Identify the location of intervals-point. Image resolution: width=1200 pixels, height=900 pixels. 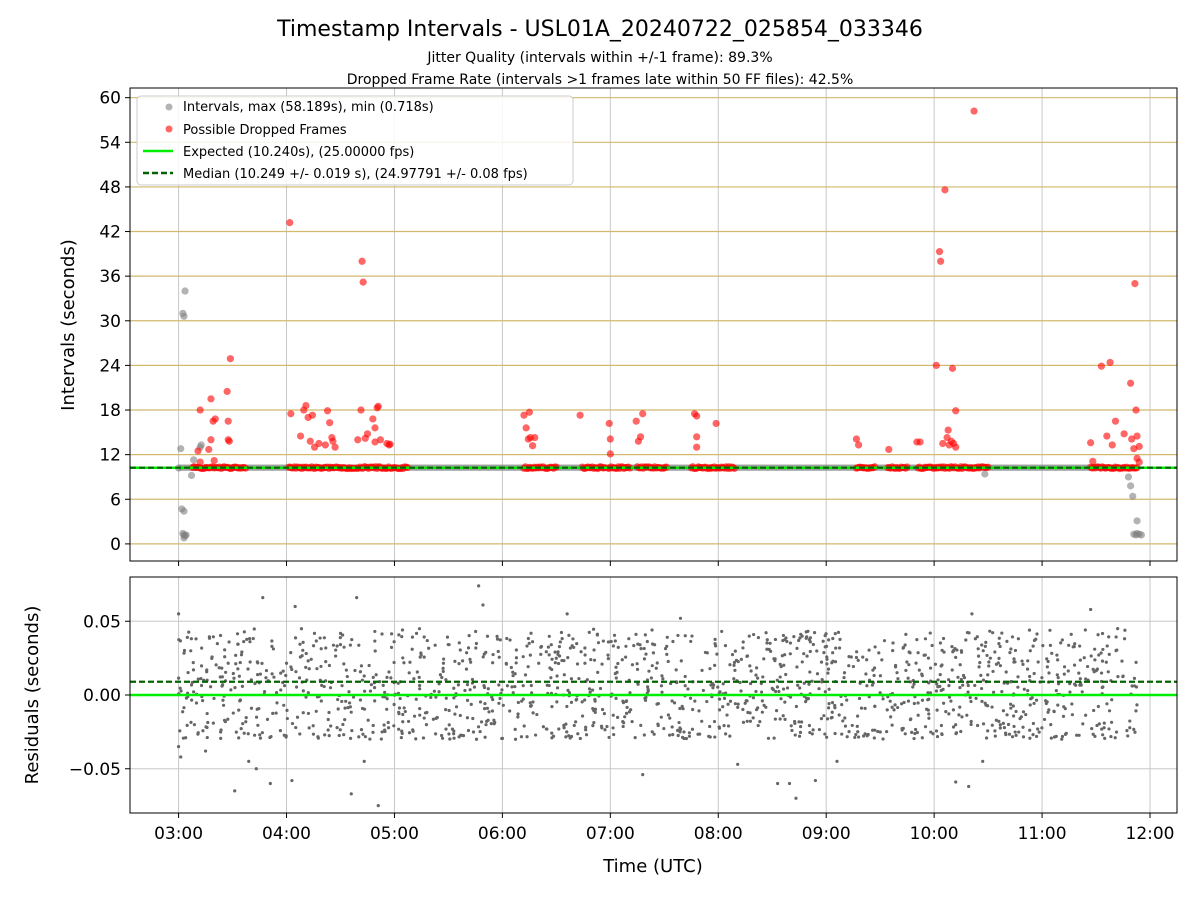
(1137, 533).